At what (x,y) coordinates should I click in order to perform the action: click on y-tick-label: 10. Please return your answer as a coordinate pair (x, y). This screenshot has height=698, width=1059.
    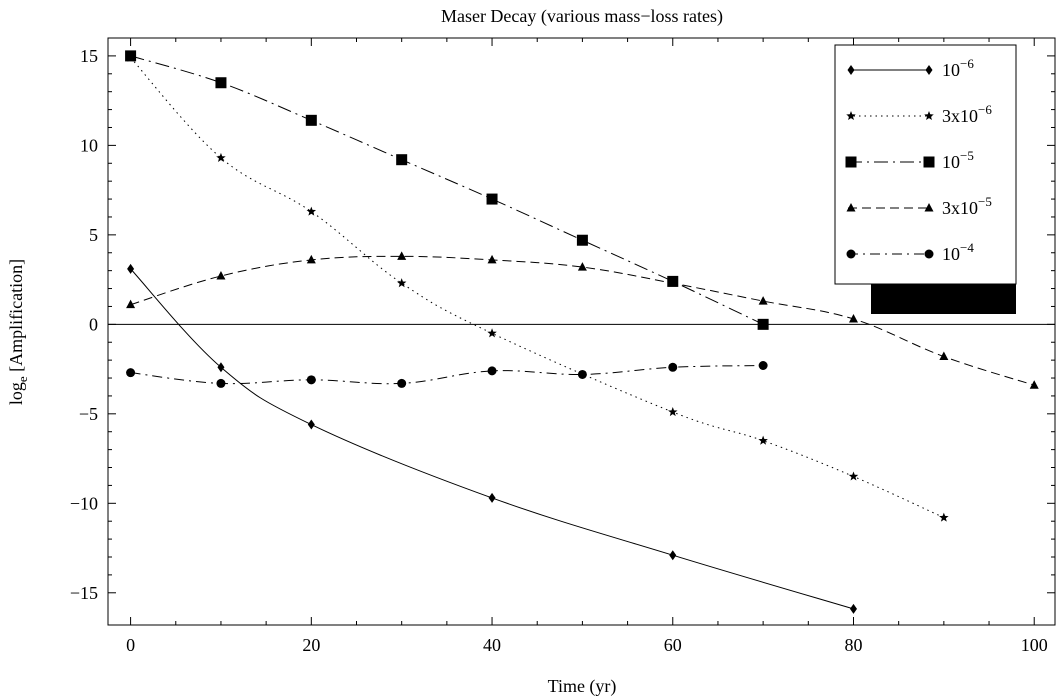
    Looking at the image, I should click on (89, 145).